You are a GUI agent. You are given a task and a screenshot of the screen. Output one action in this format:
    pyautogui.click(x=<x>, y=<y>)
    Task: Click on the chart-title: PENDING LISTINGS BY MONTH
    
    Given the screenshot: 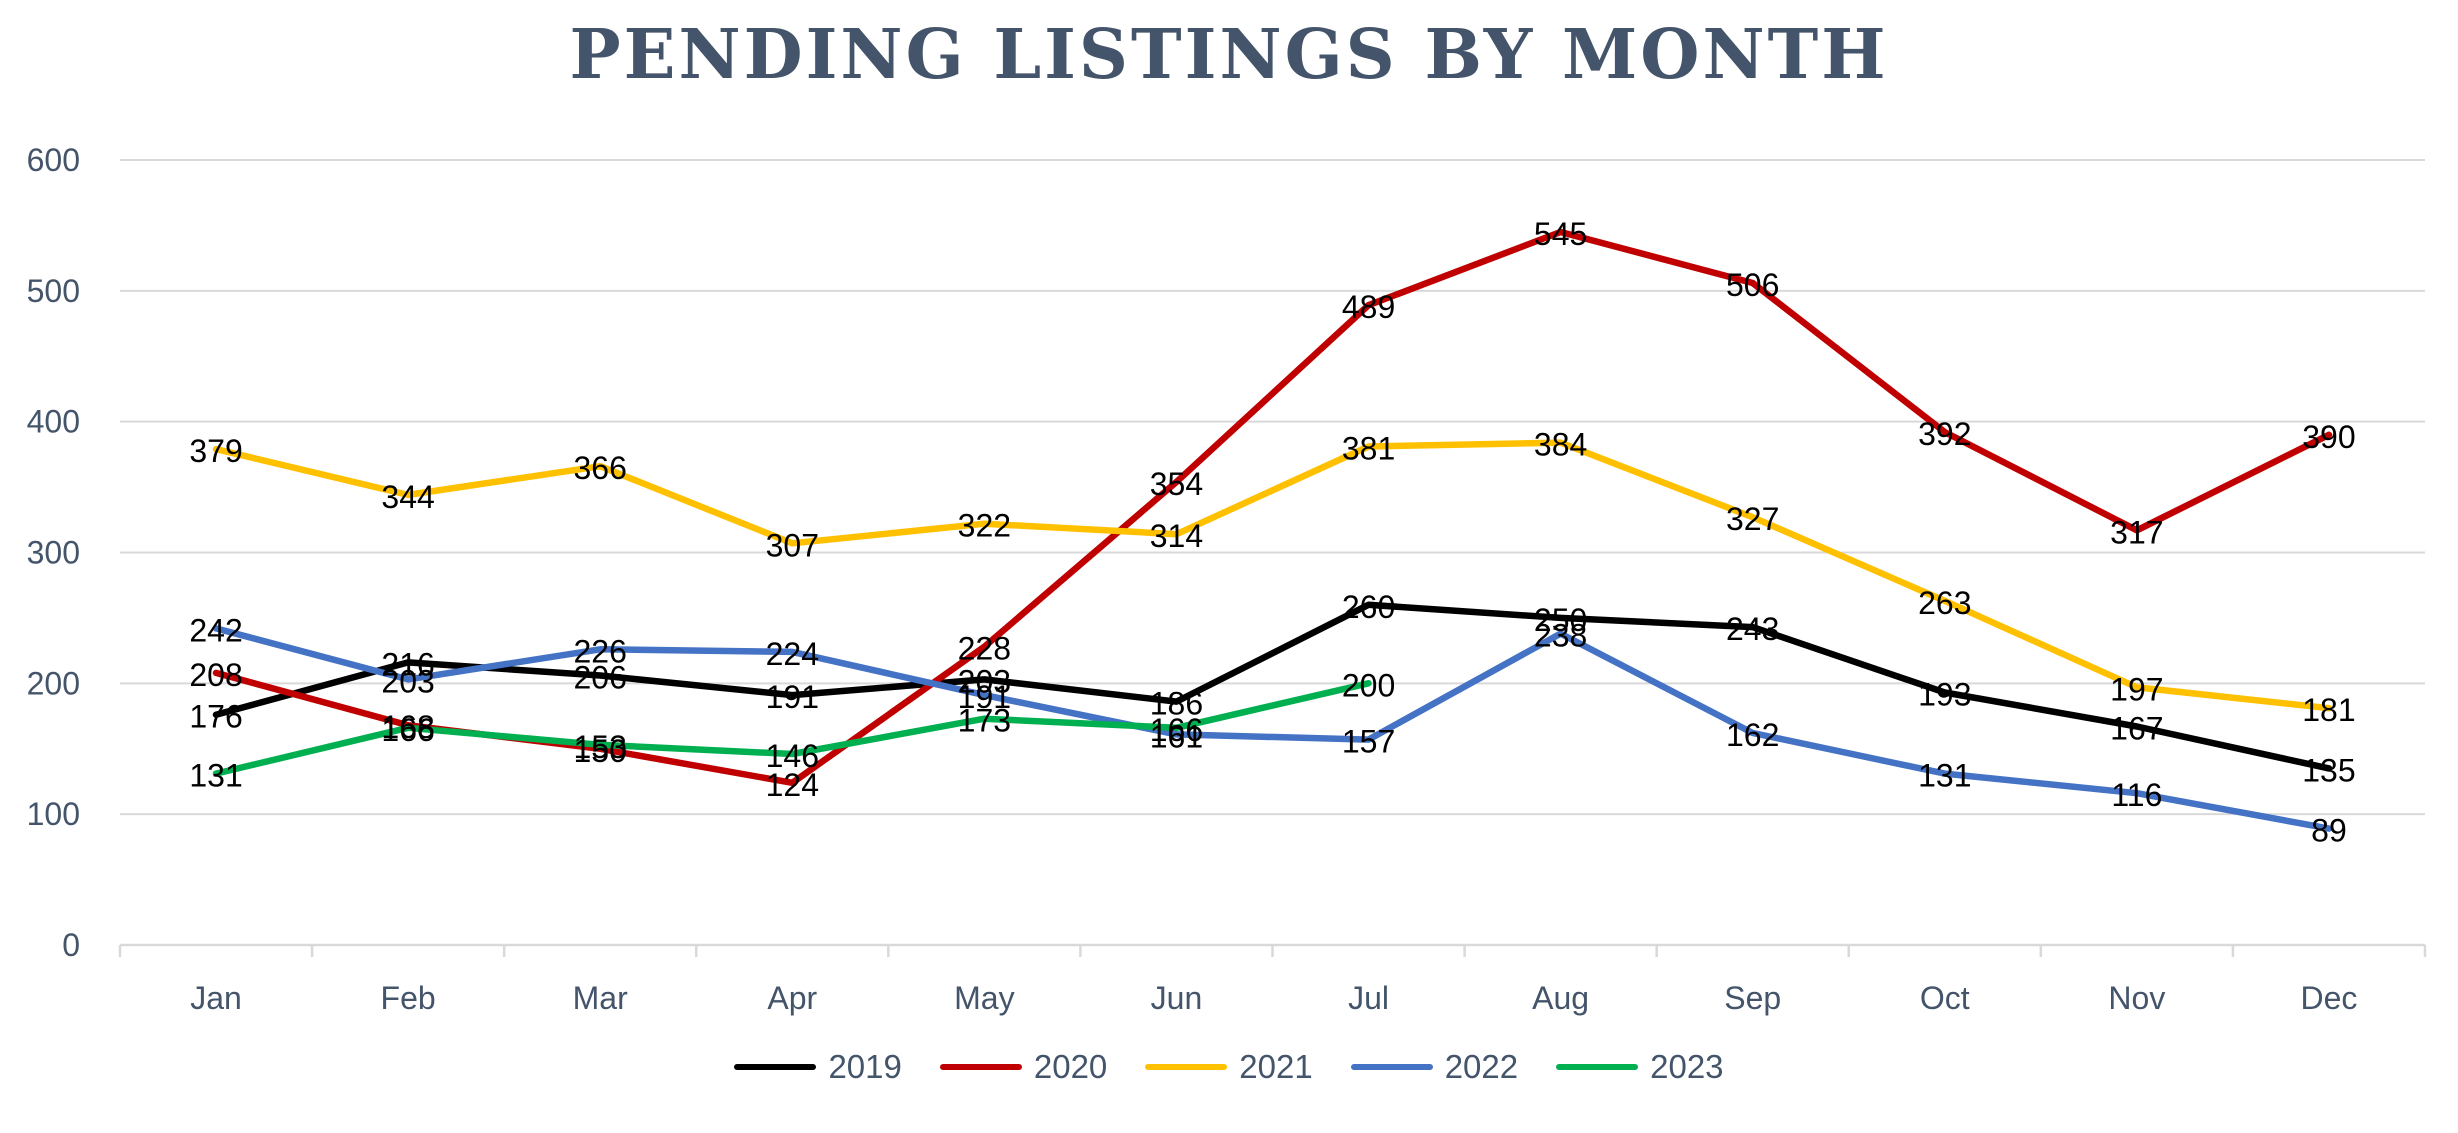 What is the action you would take?
    pyautogui.click(x=1229, y=55)
    